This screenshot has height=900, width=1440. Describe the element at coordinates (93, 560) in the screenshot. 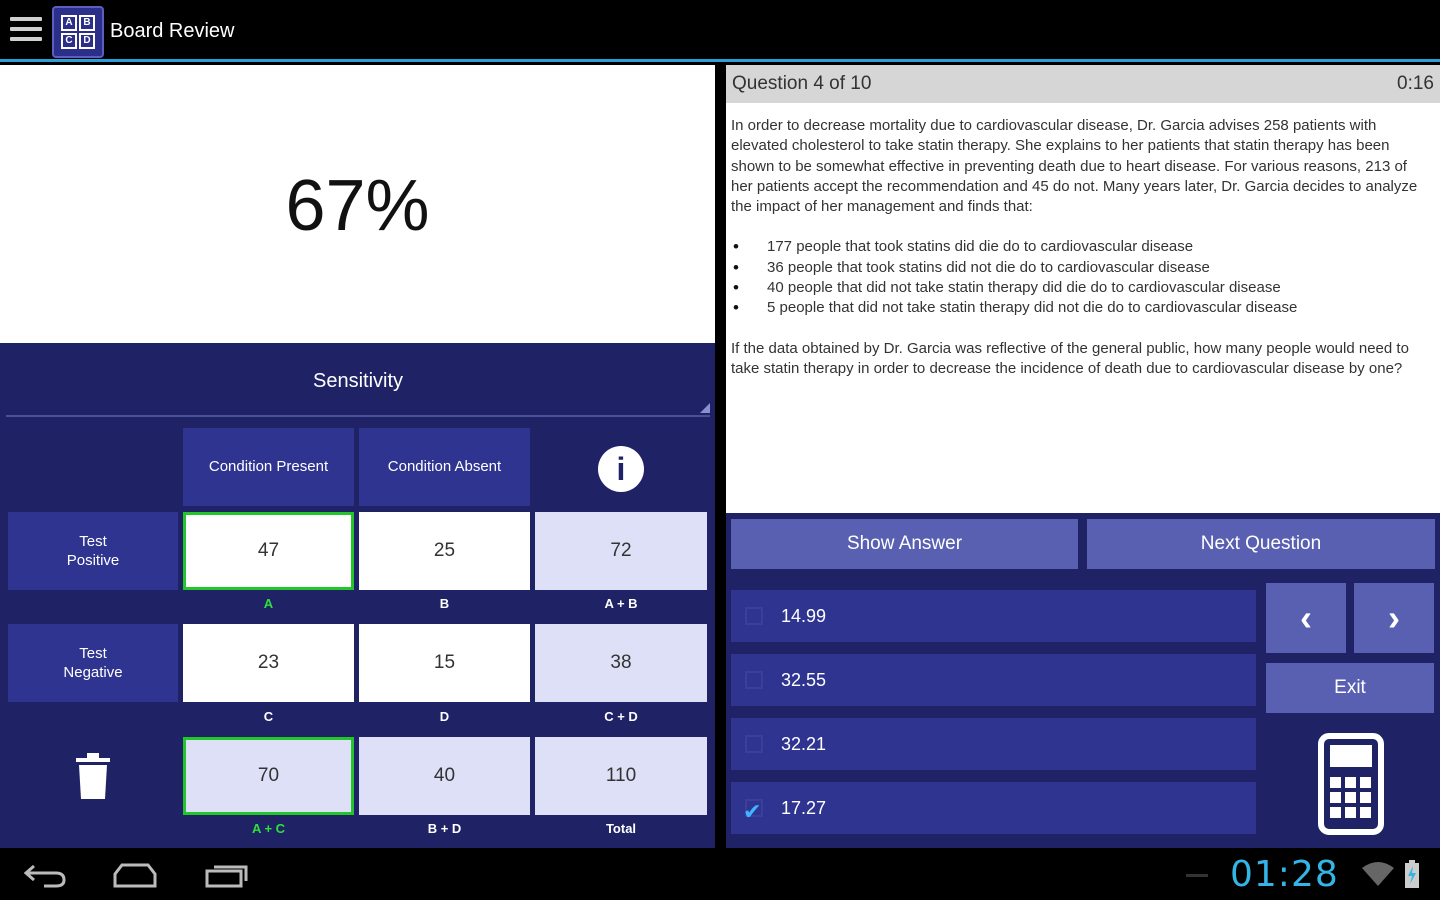

I see `row-label-line: Positive` at that location.